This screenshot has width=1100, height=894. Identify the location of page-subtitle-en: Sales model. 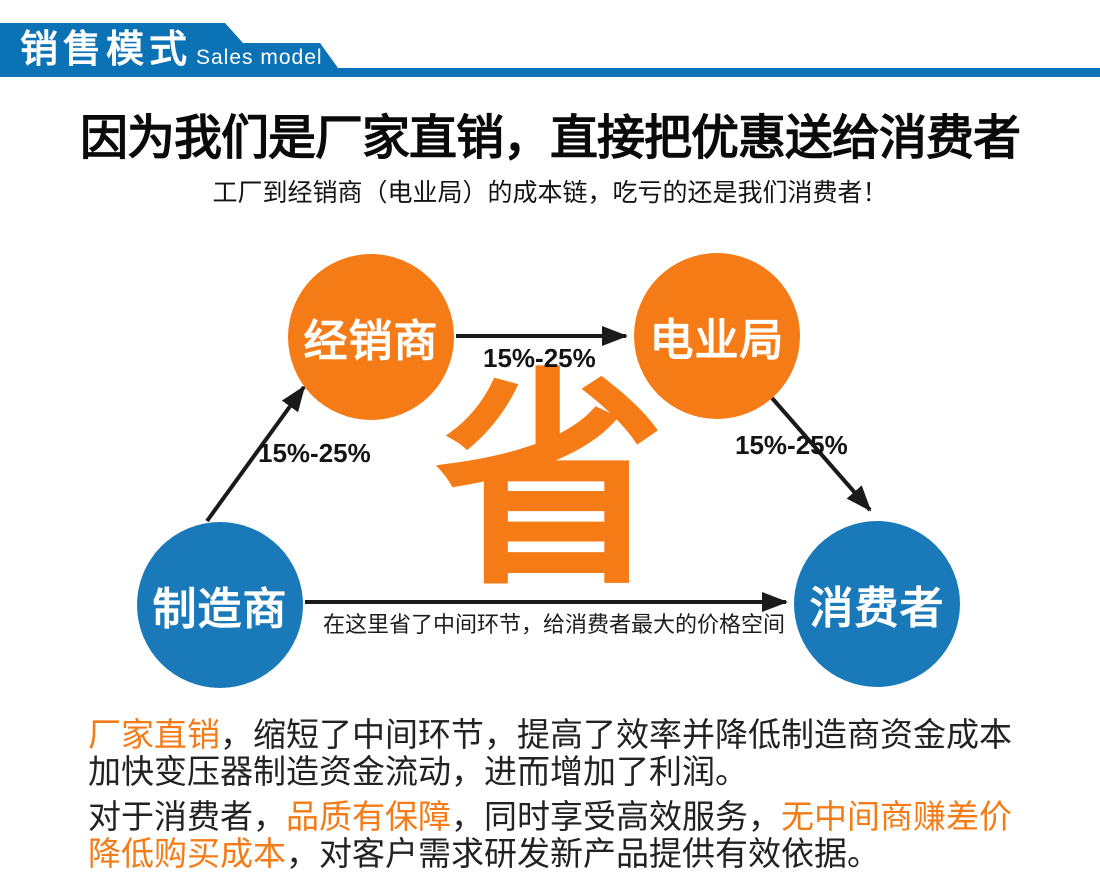
(259, 57).